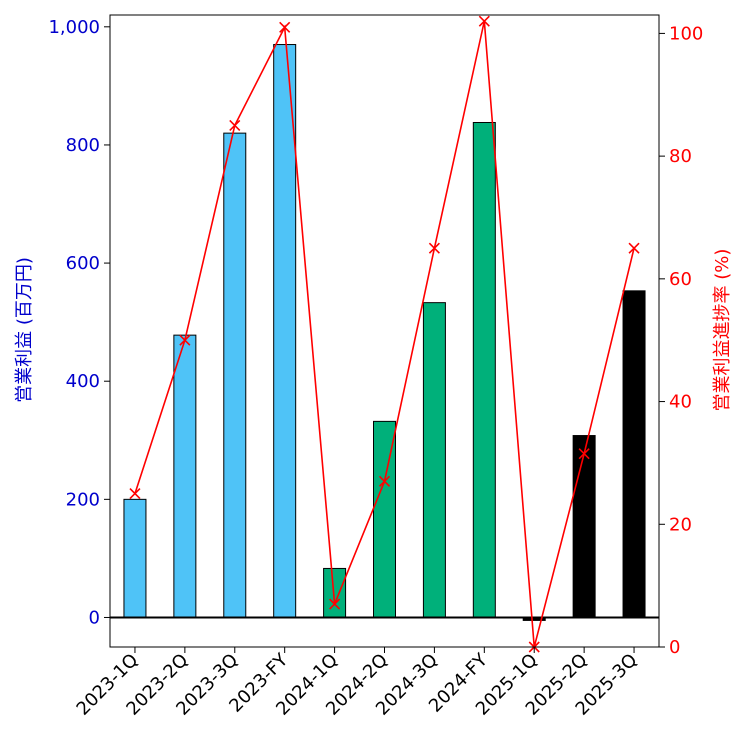 The width and height of the screenshot is (750, 750). Describe the element at coordinates (83, 499) in the screenshot. I see `left-tick-label: 200` at that location.